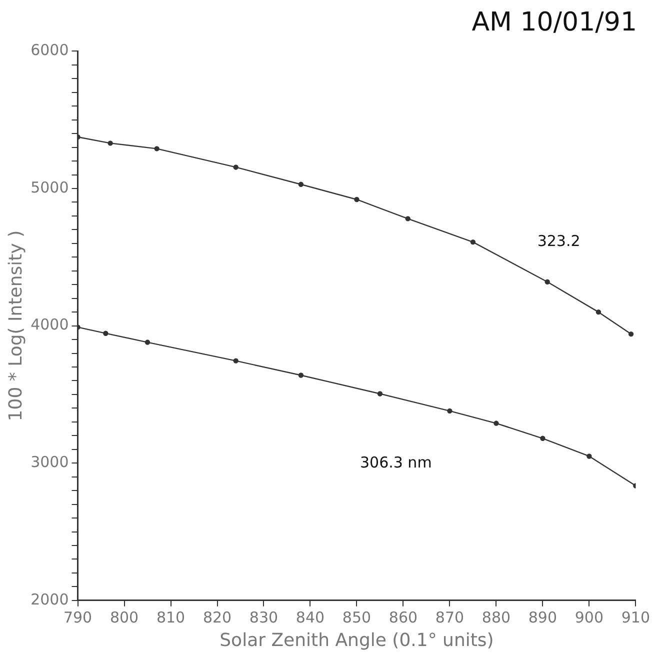  I want to click on x-tick-label: 860, so click(403, 617).